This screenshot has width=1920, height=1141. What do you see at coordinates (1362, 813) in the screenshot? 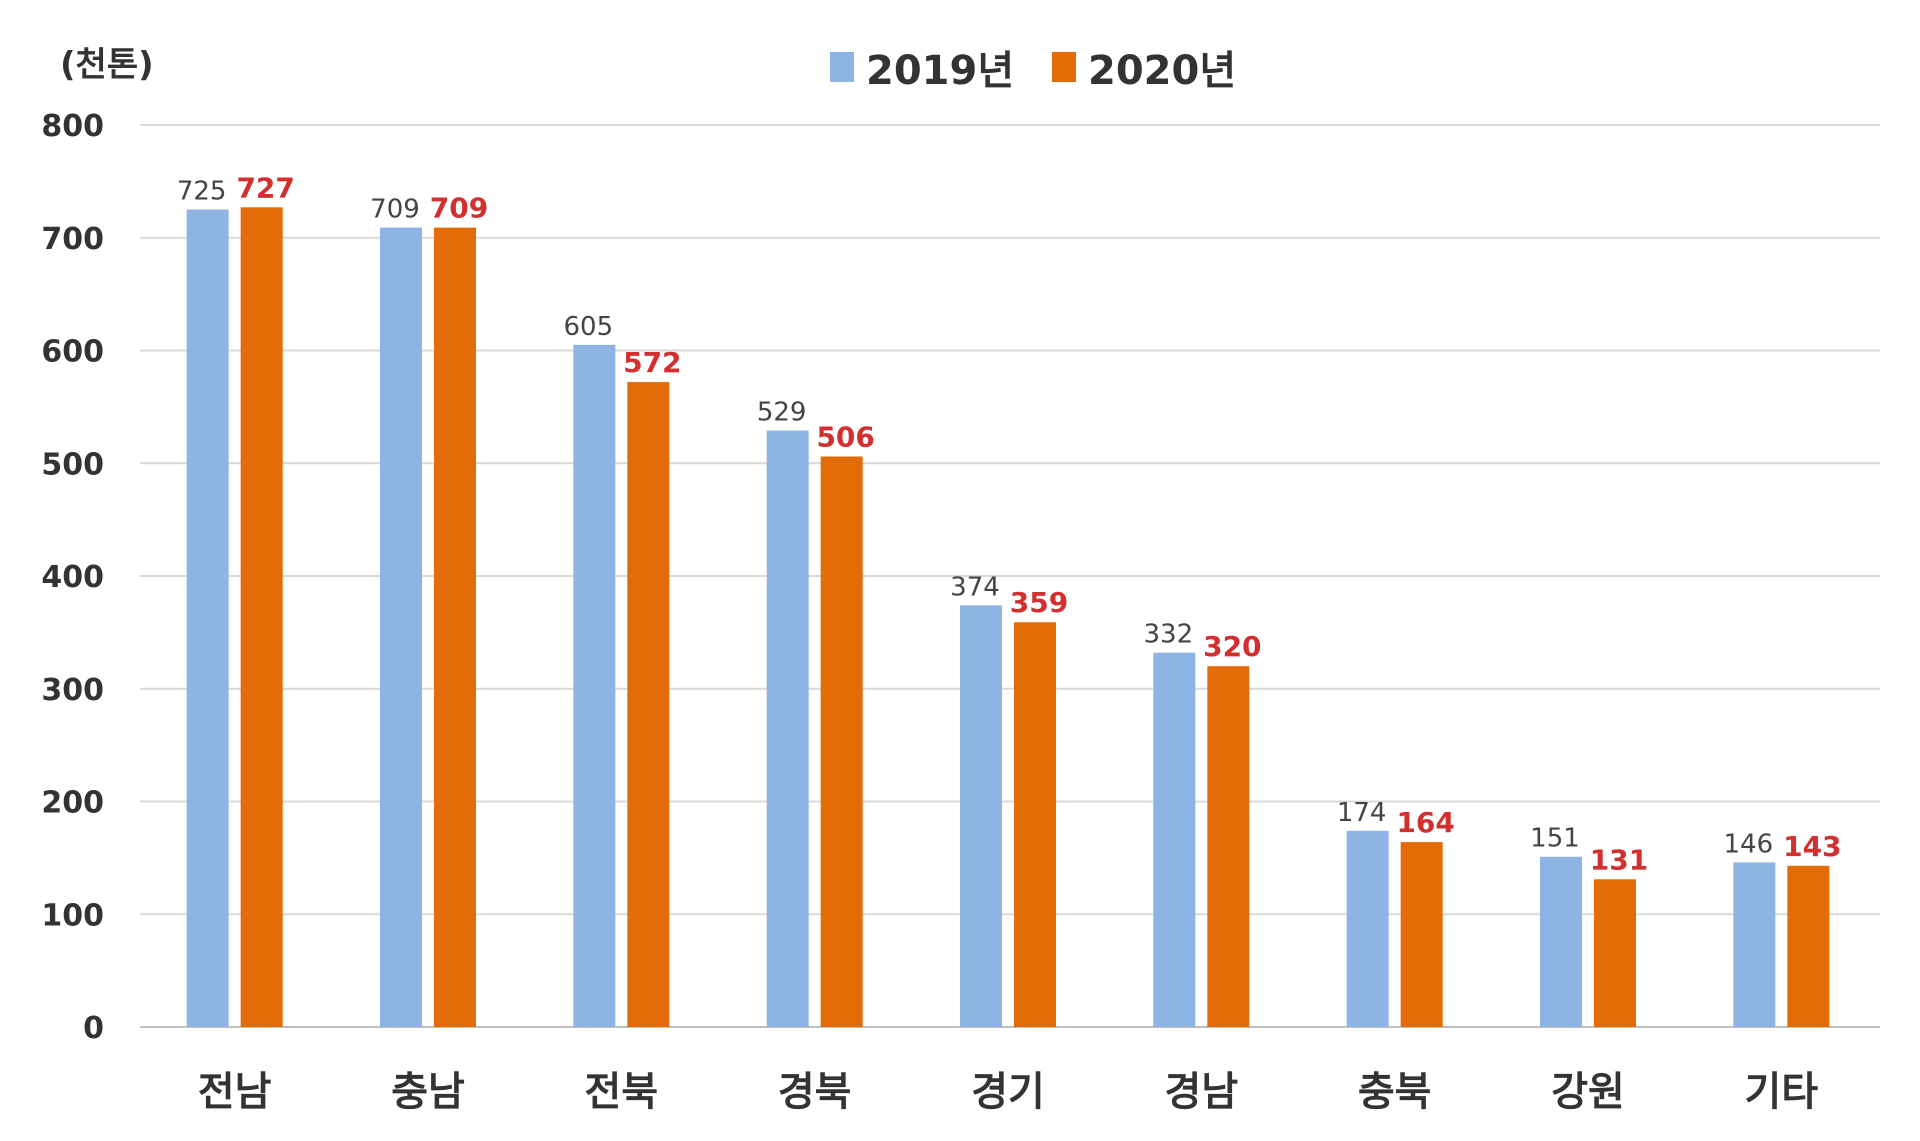
I see `data-label: 174` at bounding box center [1362, 813].